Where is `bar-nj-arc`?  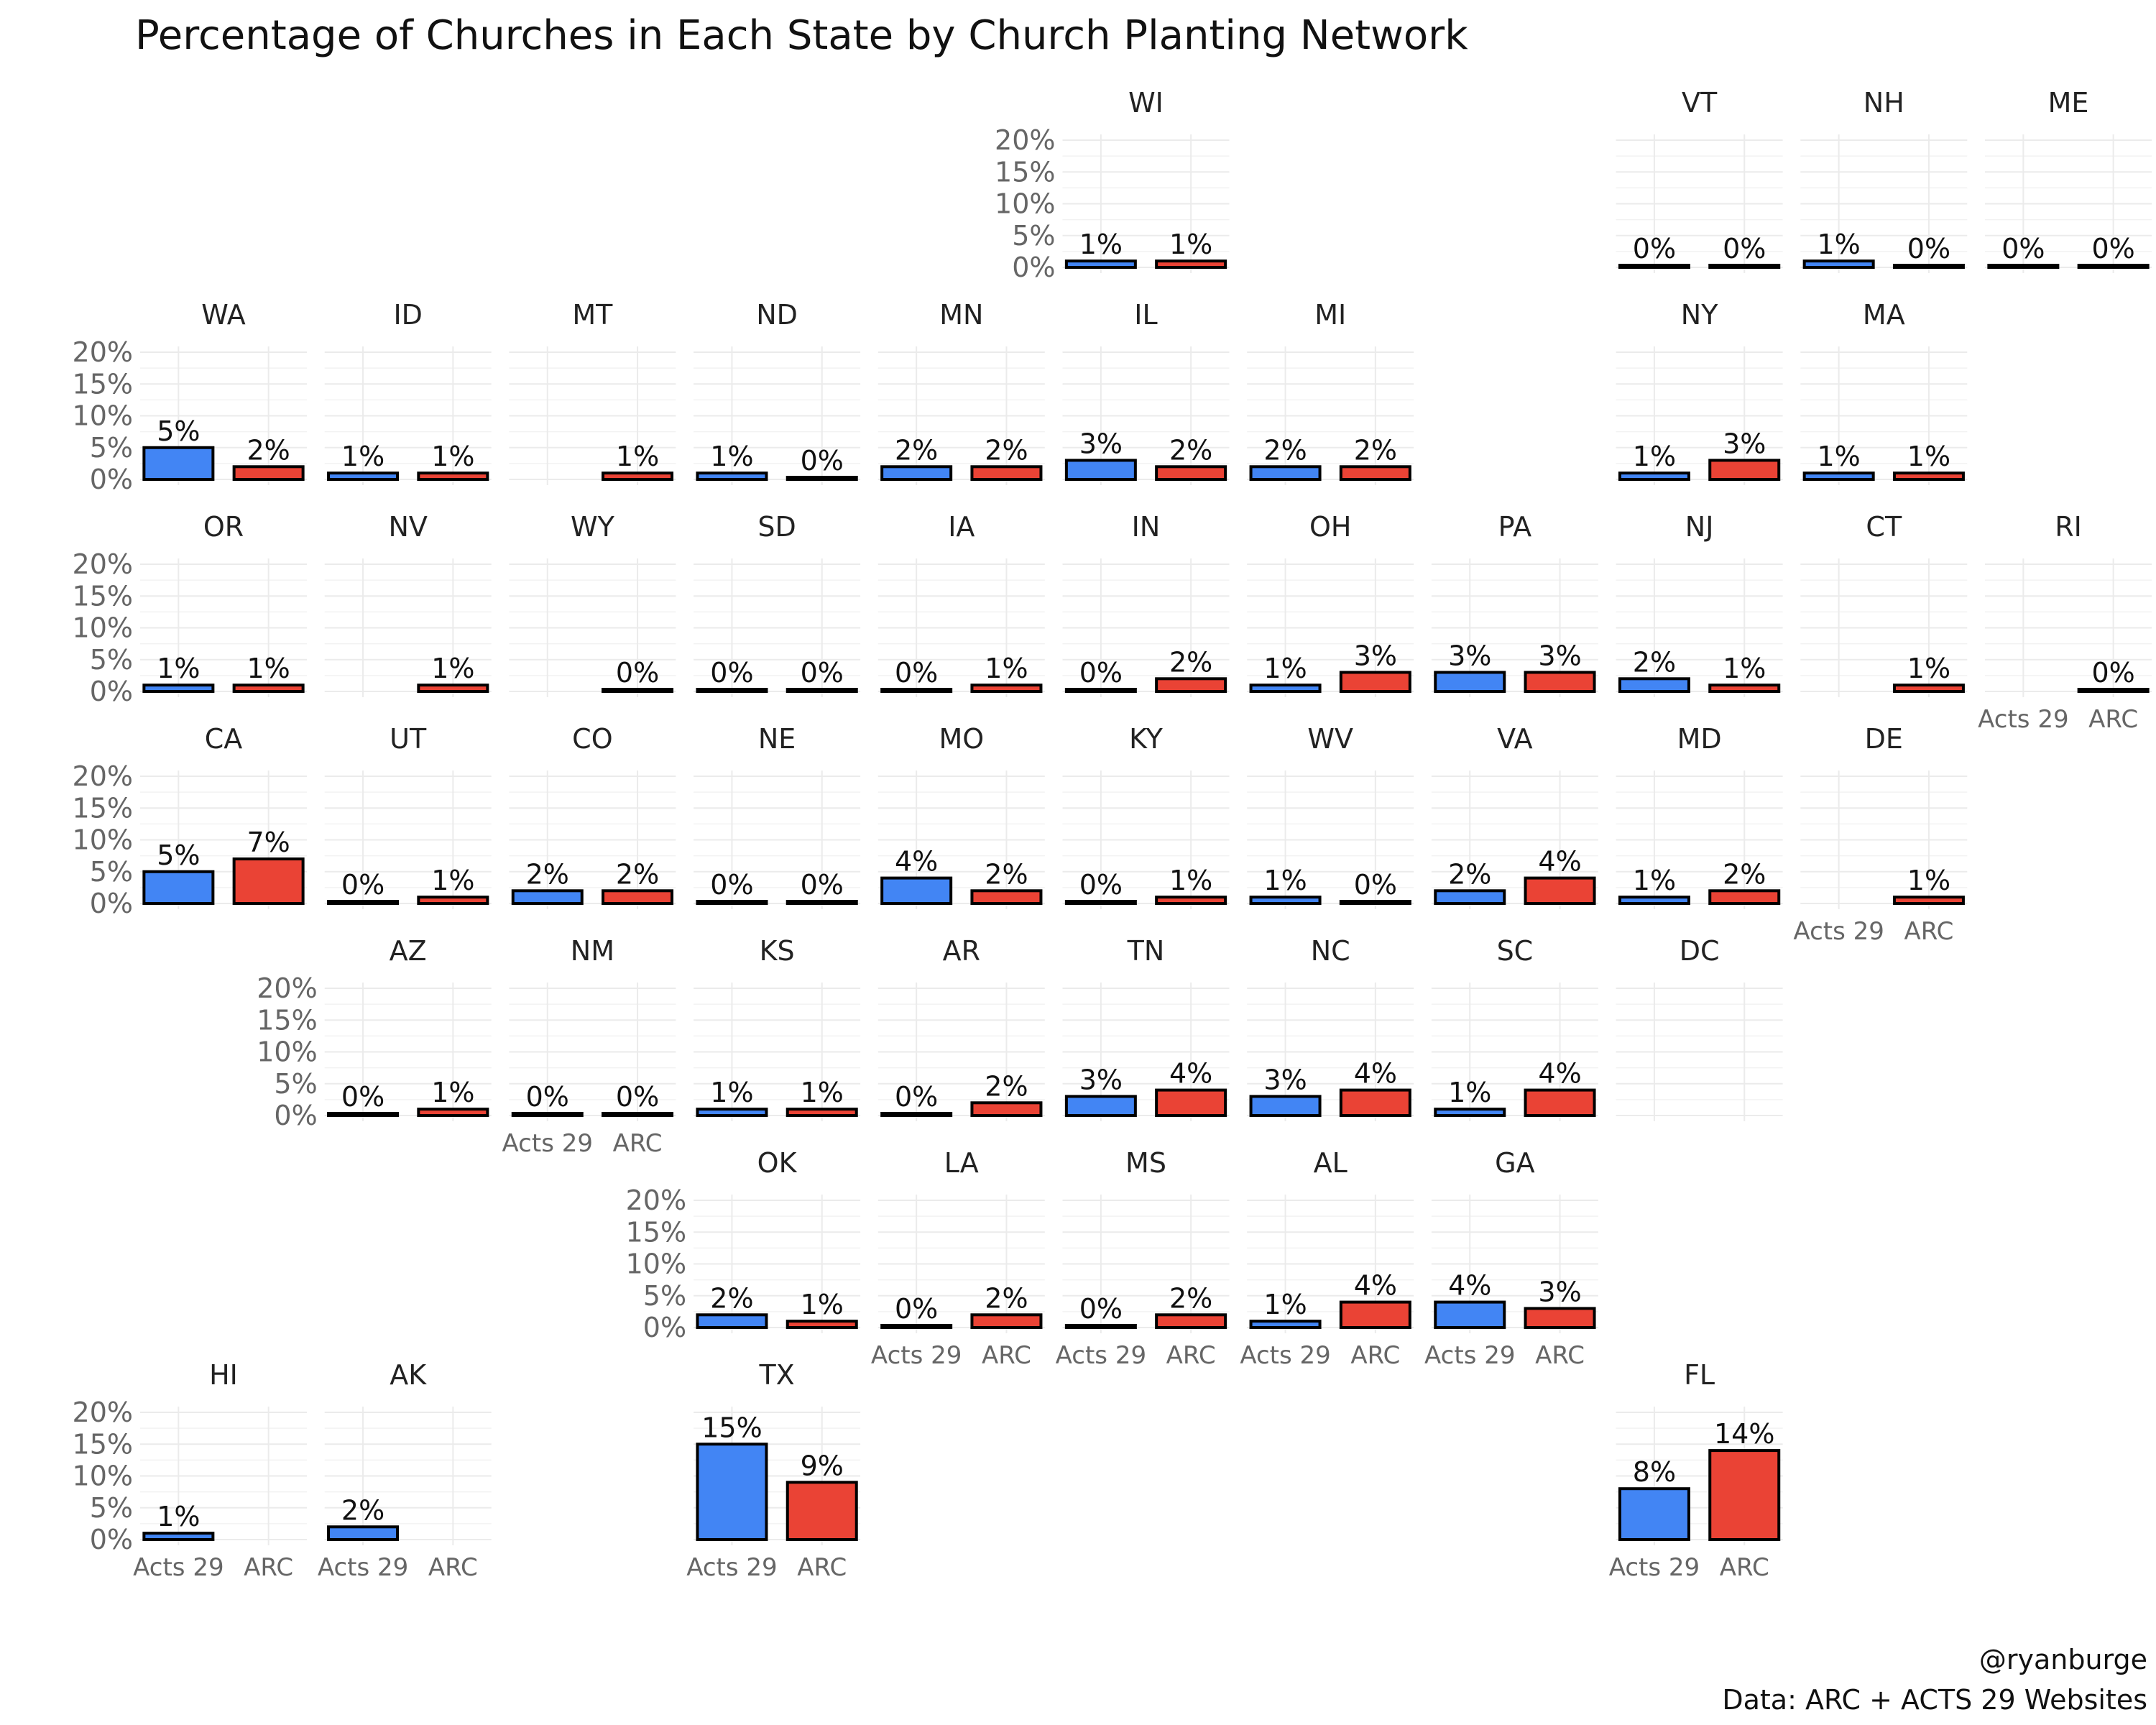 bar-nj-arc is located at coordinates (1745, 689).